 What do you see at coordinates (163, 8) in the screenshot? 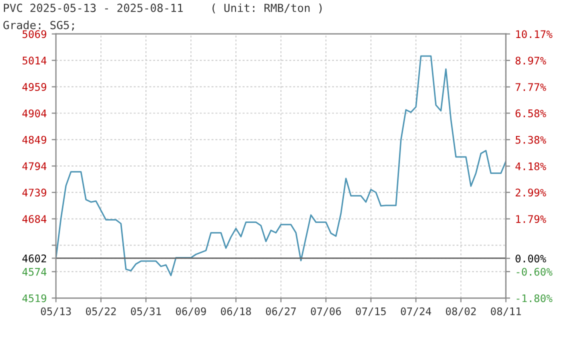
I see `chart-title: PVC 2025-05-13 - 2025-08-11 ( Unit: RMB/ton )` at bounding box center [163, 8].